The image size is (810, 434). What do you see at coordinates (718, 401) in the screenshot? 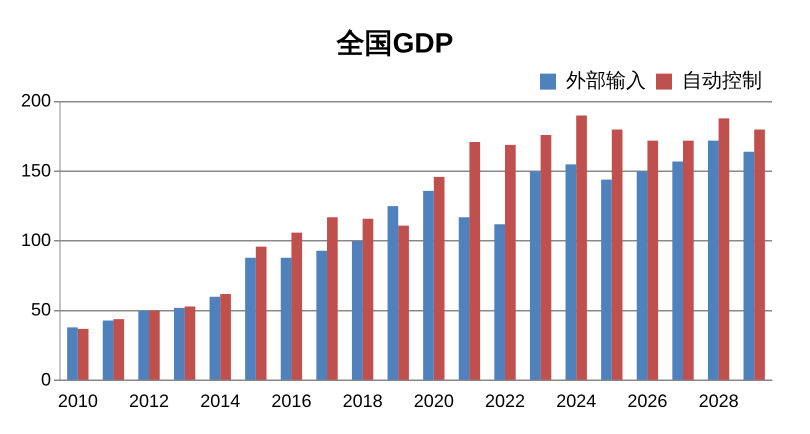
I see `x-tick-label: 2028` at bounding box center [718, 401].